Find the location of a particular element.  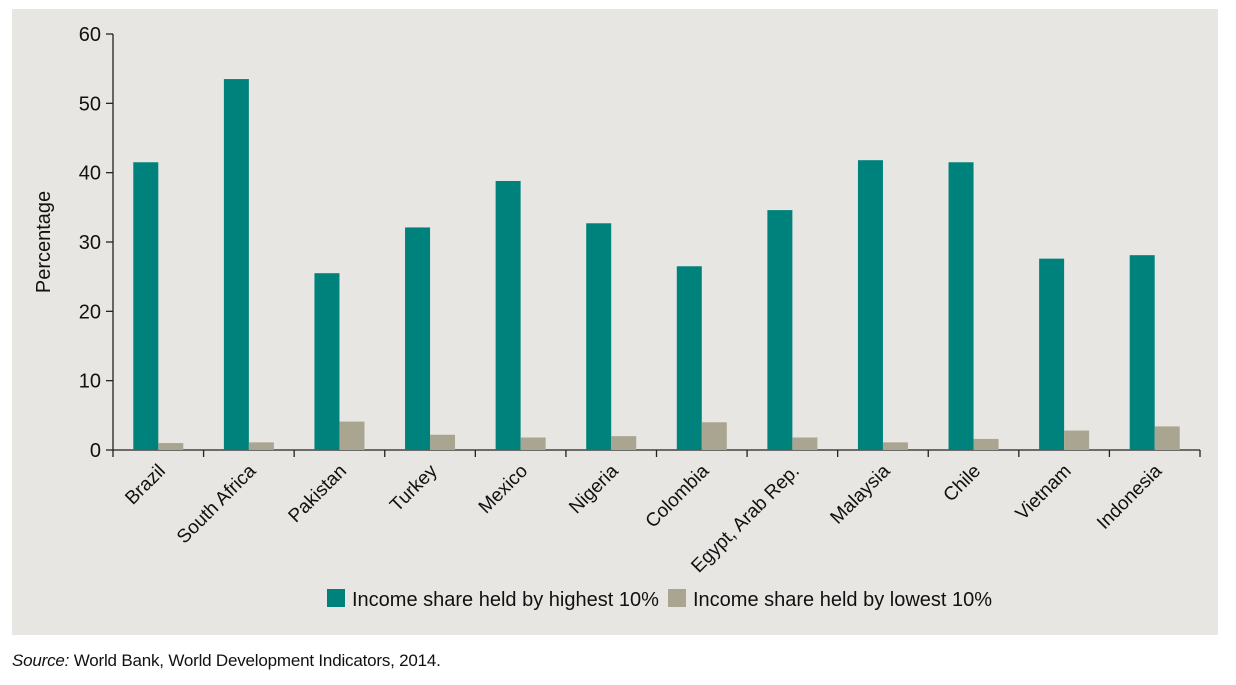

x-tick-label: Turkey is located at coordinates (414, 488).